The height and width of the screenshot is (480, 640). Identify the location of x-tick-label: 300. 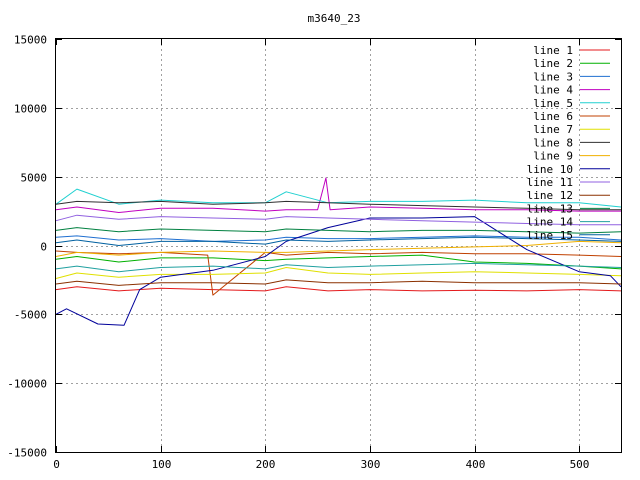
(371, 464).